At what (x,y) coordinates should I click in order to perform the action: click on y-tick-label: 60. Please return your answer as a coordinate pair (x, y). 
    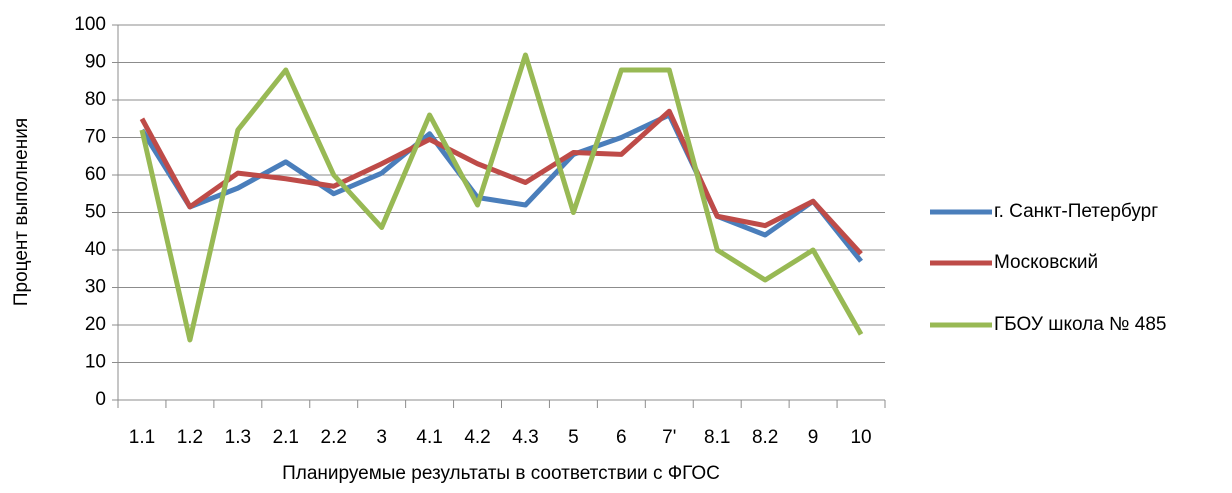
    Looking at the image, I should click on (95, 174).